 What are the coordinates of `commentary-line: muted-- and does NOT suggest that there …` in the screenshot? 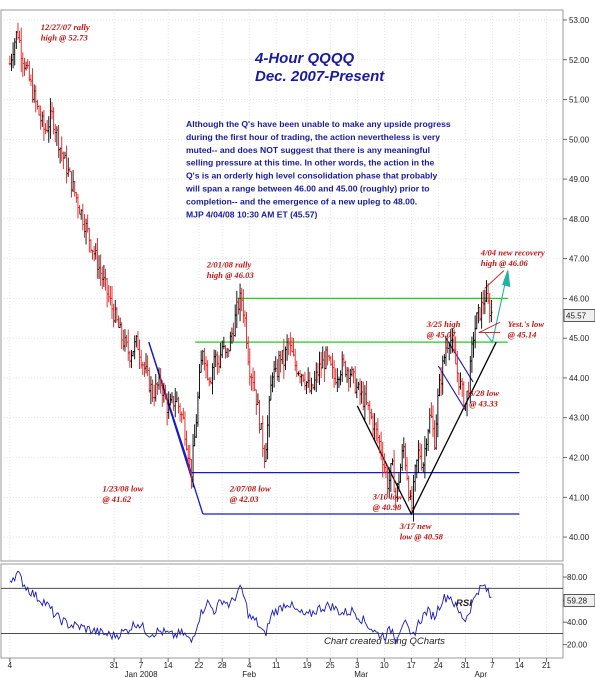 It's located at (308, 150).